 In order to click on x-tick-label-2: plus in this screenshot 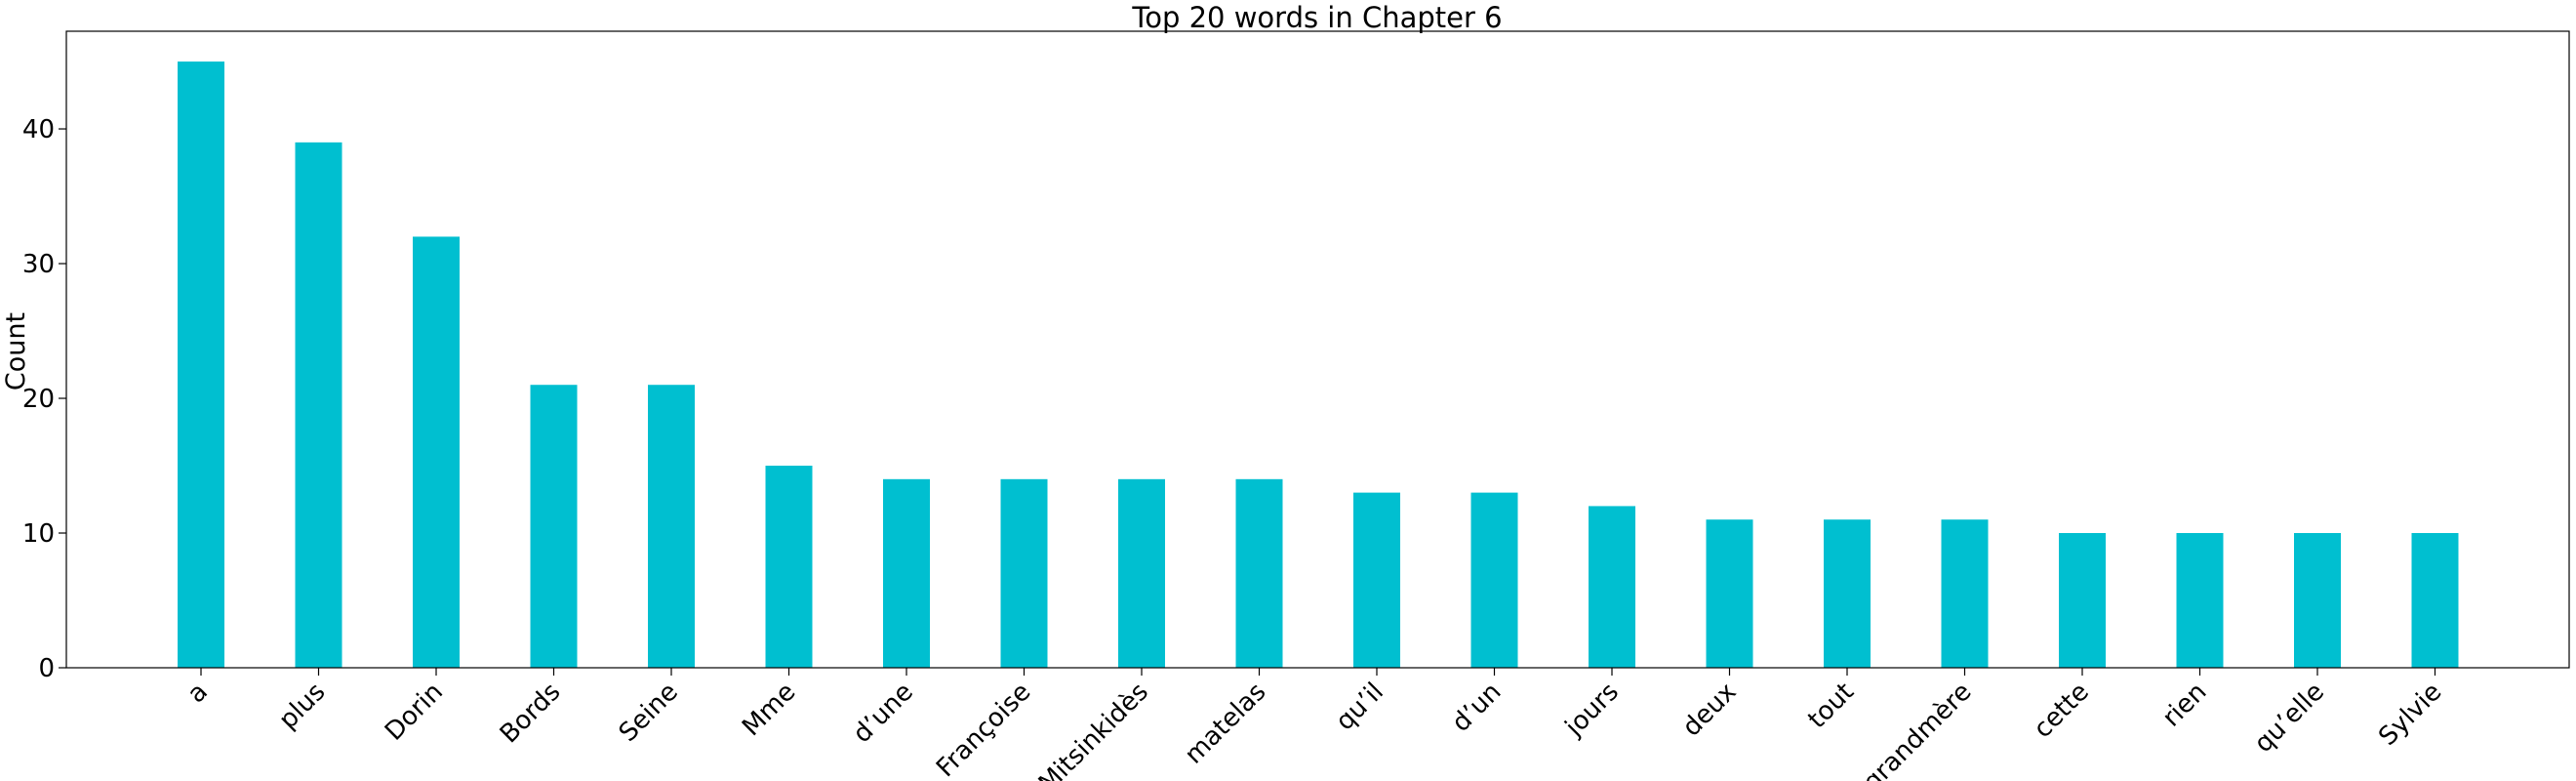, I will do `click(302, 706)`.